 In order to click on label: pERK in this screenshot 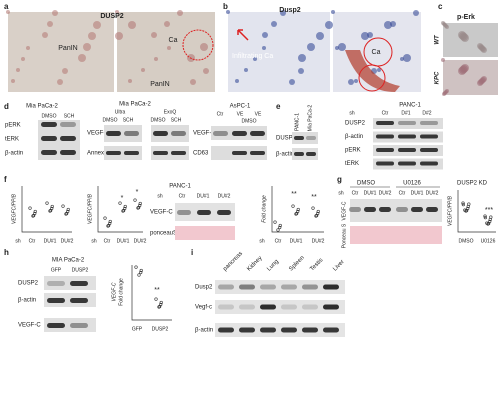, I will do `click(13, 126)`.